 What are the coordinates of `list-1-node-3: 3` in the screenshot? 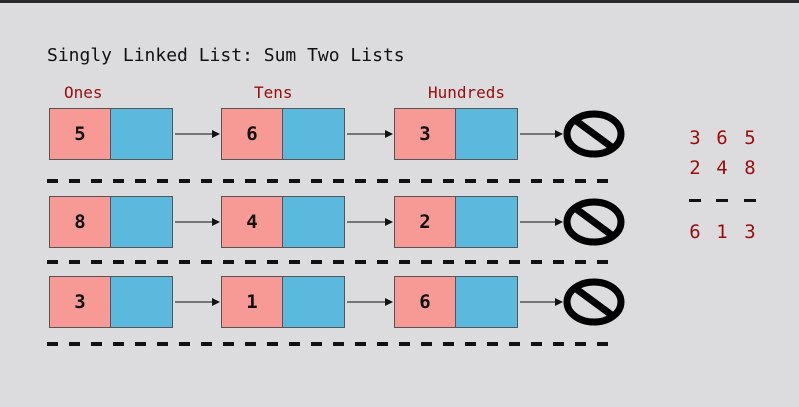 It's located at (456, 134).